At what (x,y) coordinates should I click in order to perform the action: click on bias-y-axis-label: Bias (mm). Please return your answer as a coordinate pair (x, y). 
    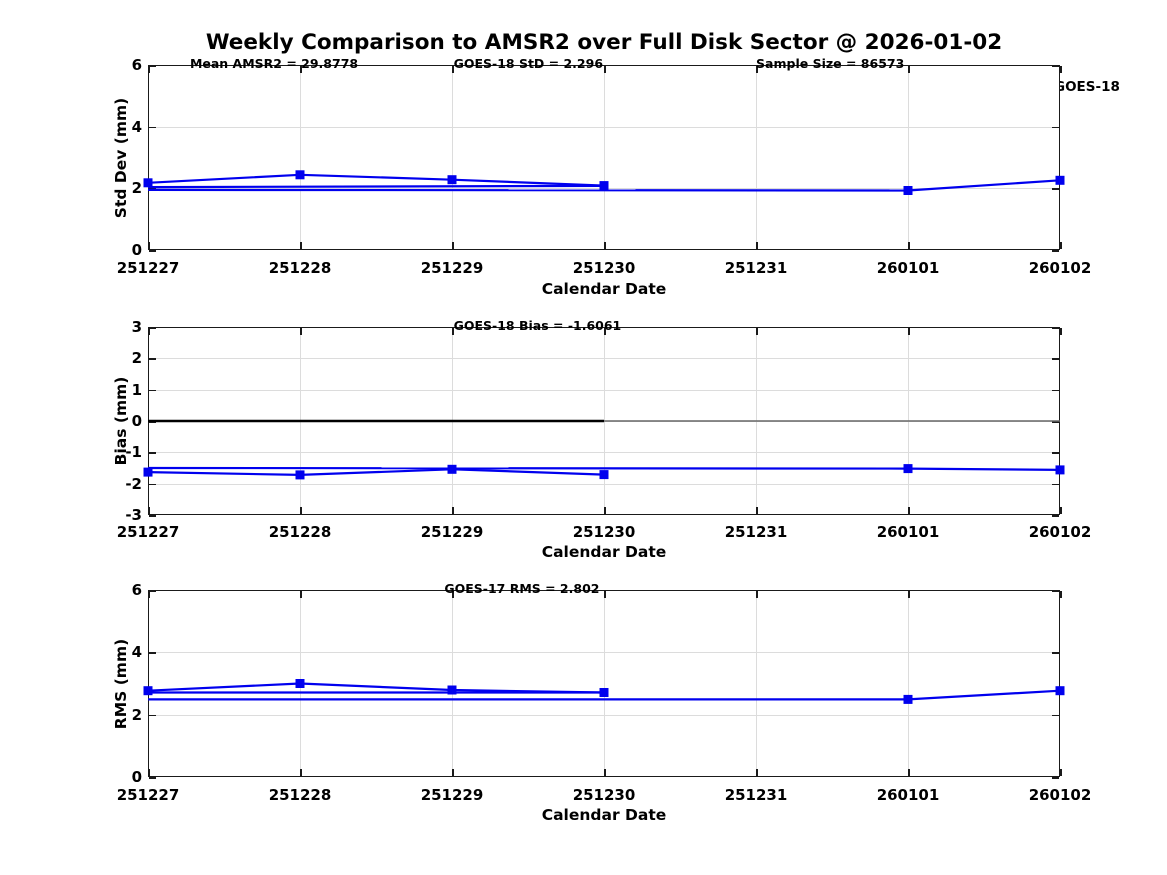
    Looking at the image, I should click on (121, 421).